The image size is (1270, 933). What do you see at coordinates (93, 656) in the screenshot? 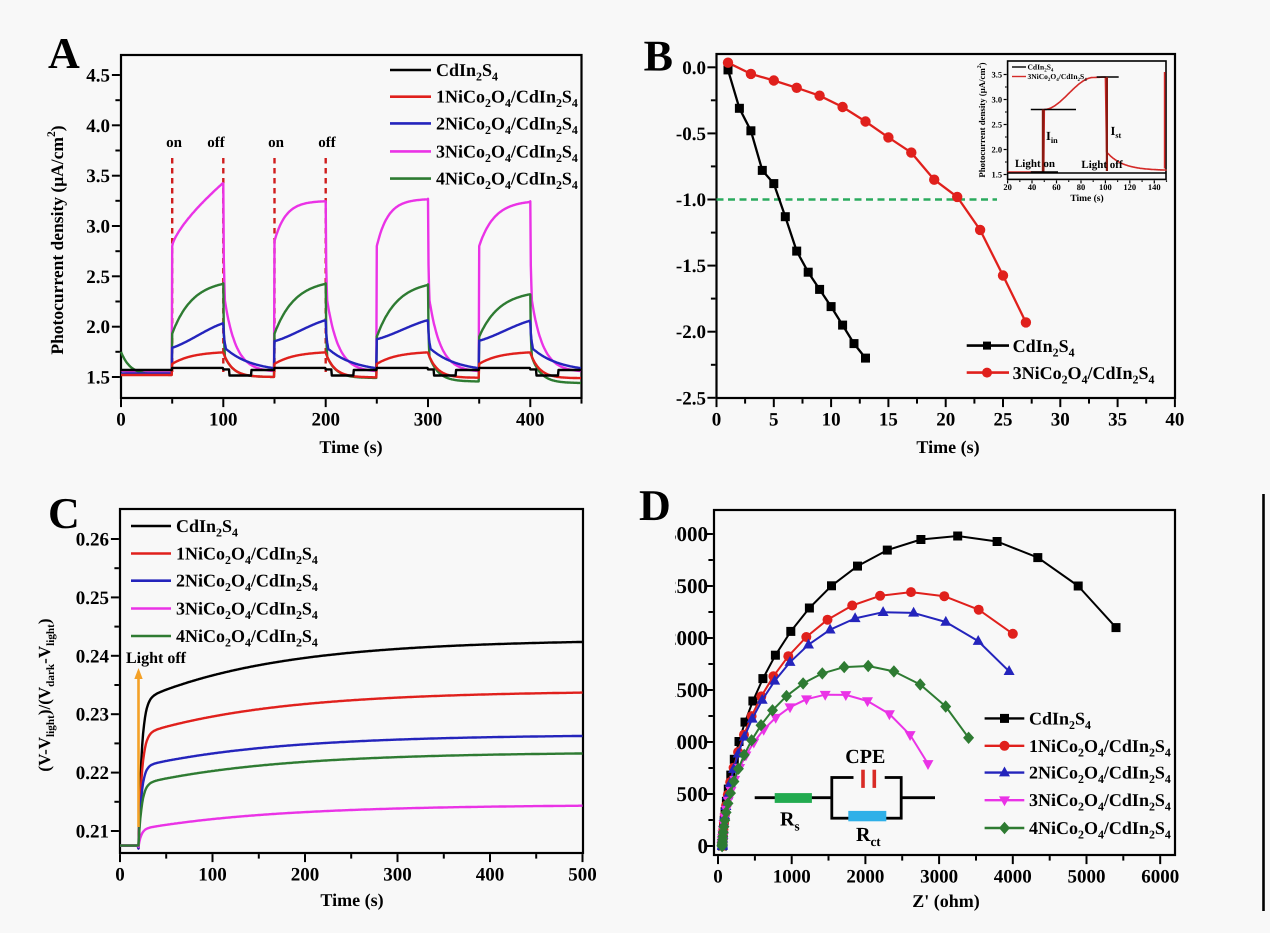
I see `svg-text: 0.24` at bounding box center [93, 656].